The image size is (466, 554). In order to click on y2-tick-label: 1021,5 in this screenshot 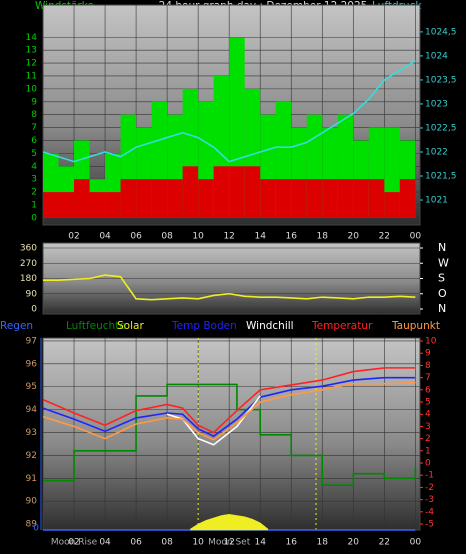, I will do `click(441, 177)`.